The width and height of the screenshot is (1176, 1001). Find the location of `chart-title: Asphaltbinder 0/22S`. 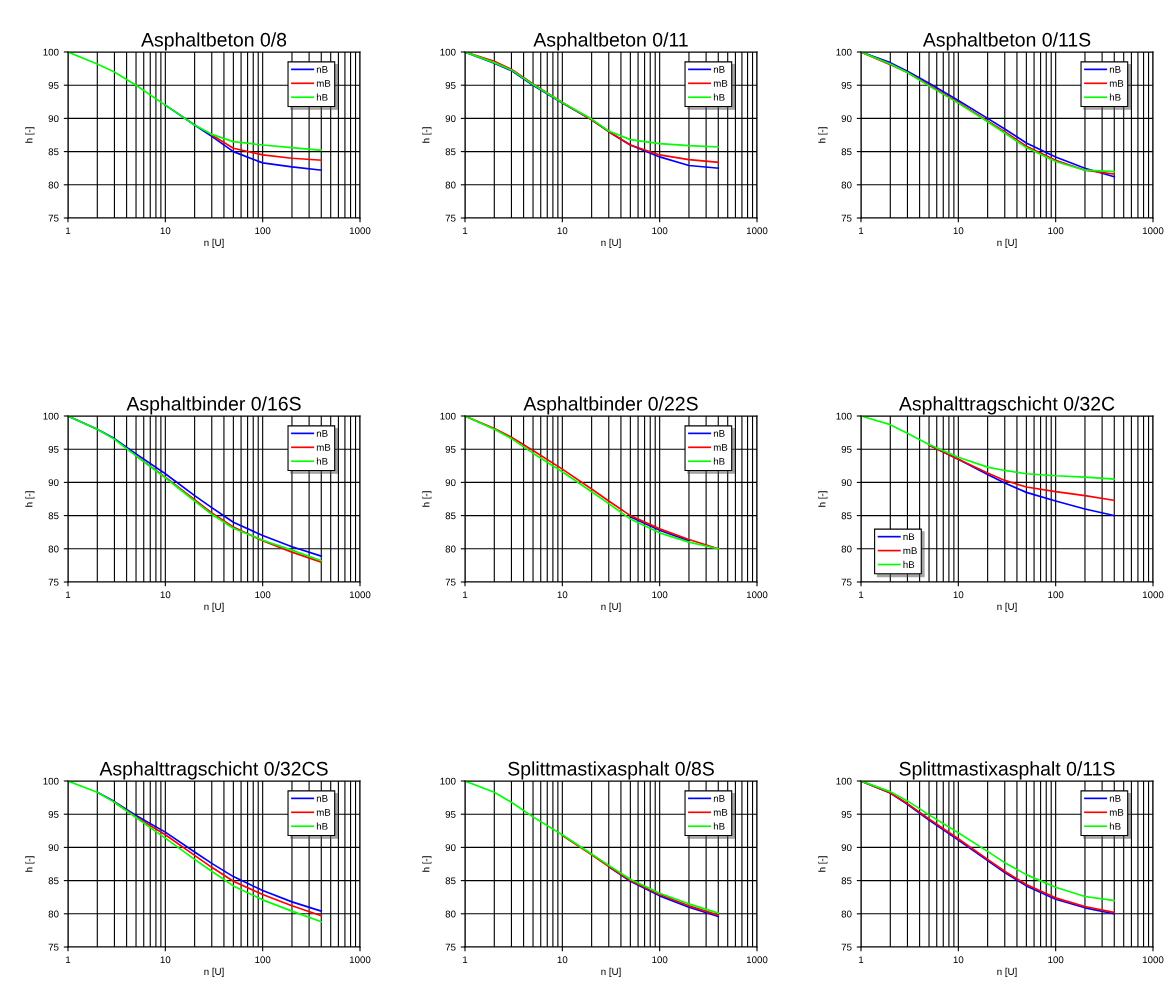

chart-title: Asphaltbinder 0/22S is located at coordinates (610, 405).